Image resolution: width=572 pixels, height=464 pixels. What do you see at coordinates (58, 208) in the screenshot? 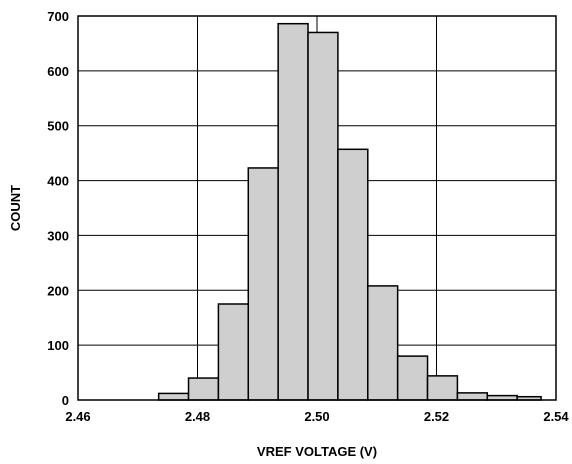
I see `y-axis-ticks: 0 100 200 300 400 500 600 700` at bounding box center [58, 208].